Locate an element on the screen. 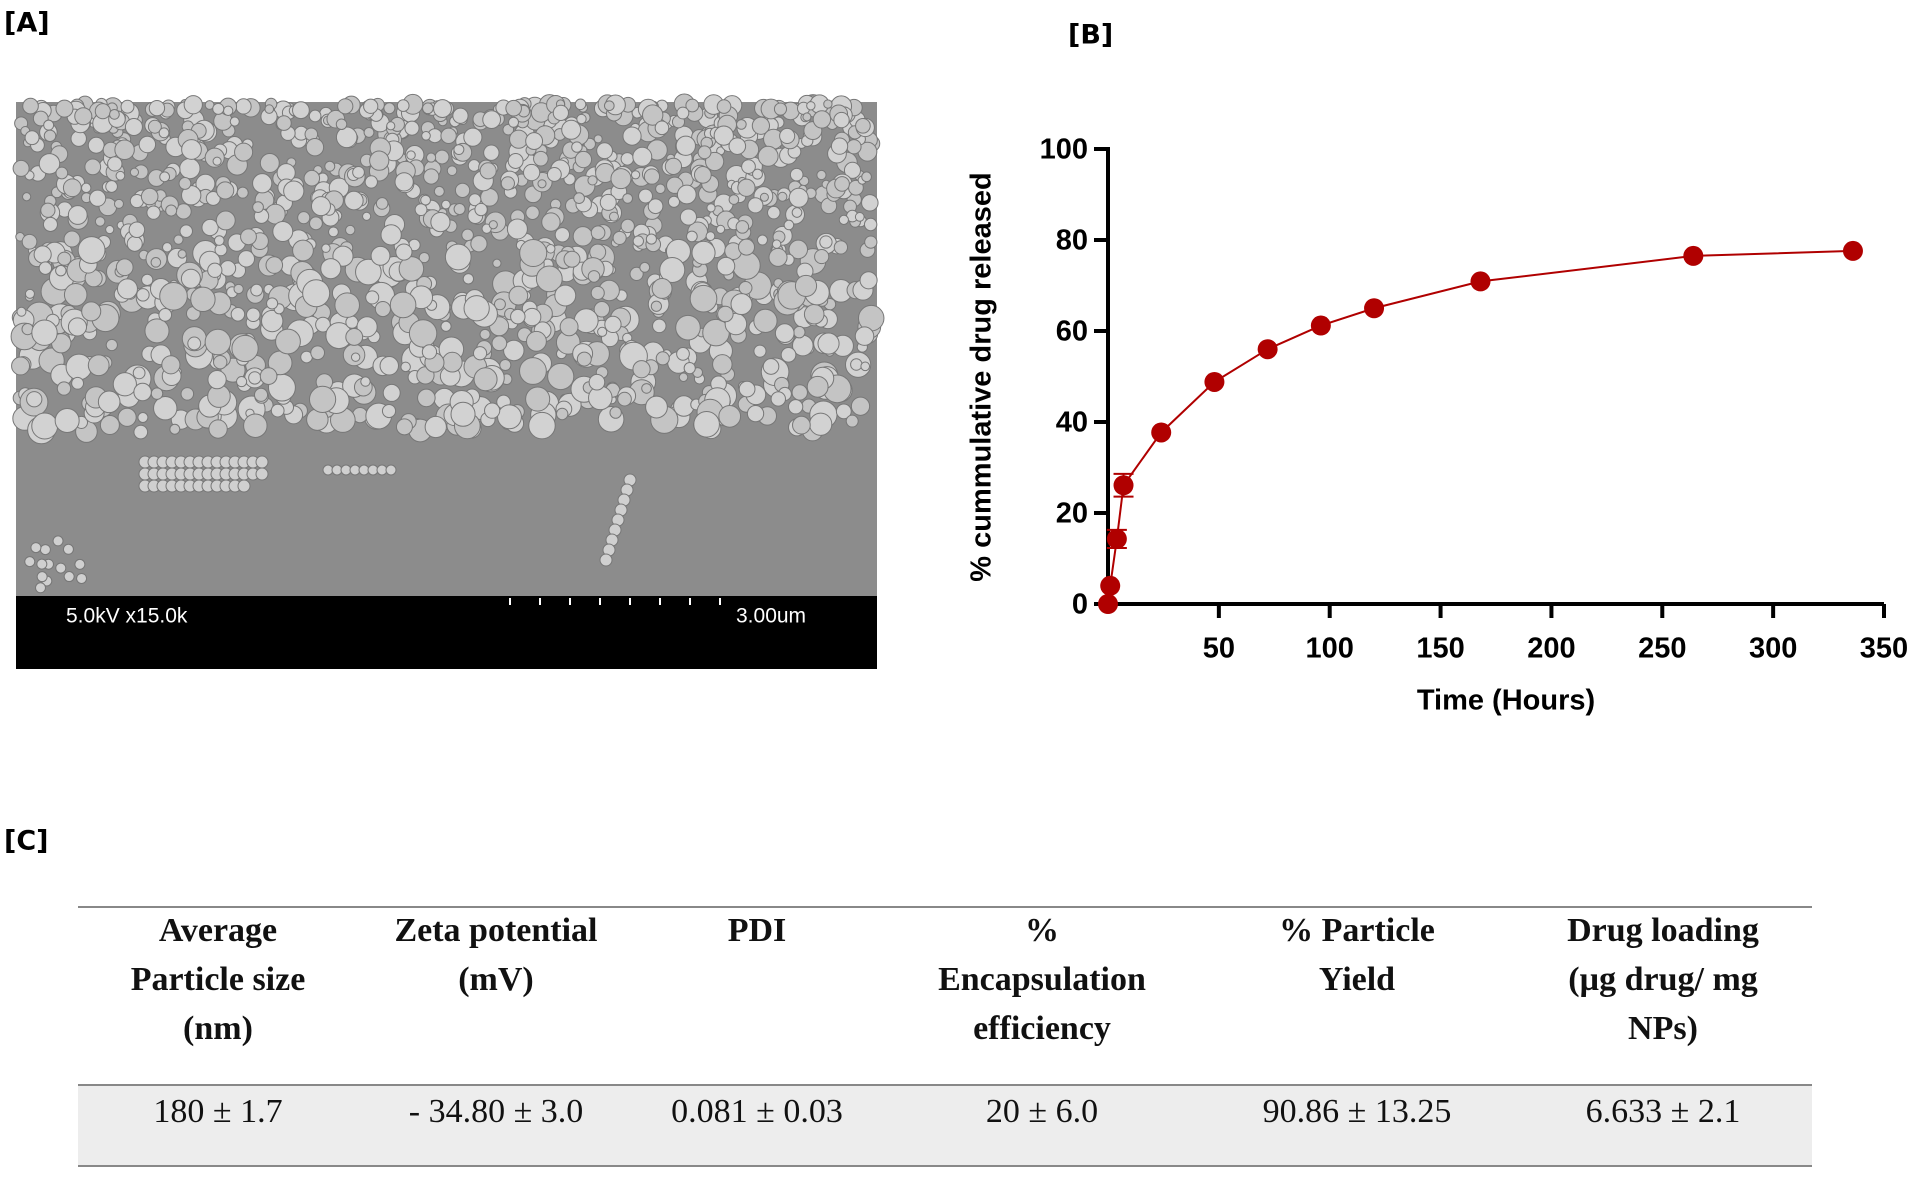  y-tick-label: 100 is located at coordinates (1064, 150).